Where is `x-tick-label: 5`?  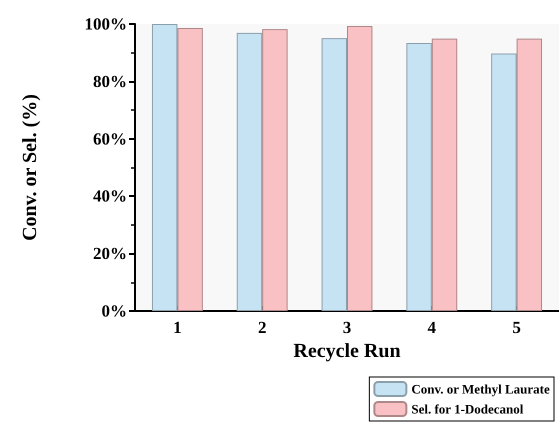
x-tick-label: 5 is located at coordinates (516, 327).